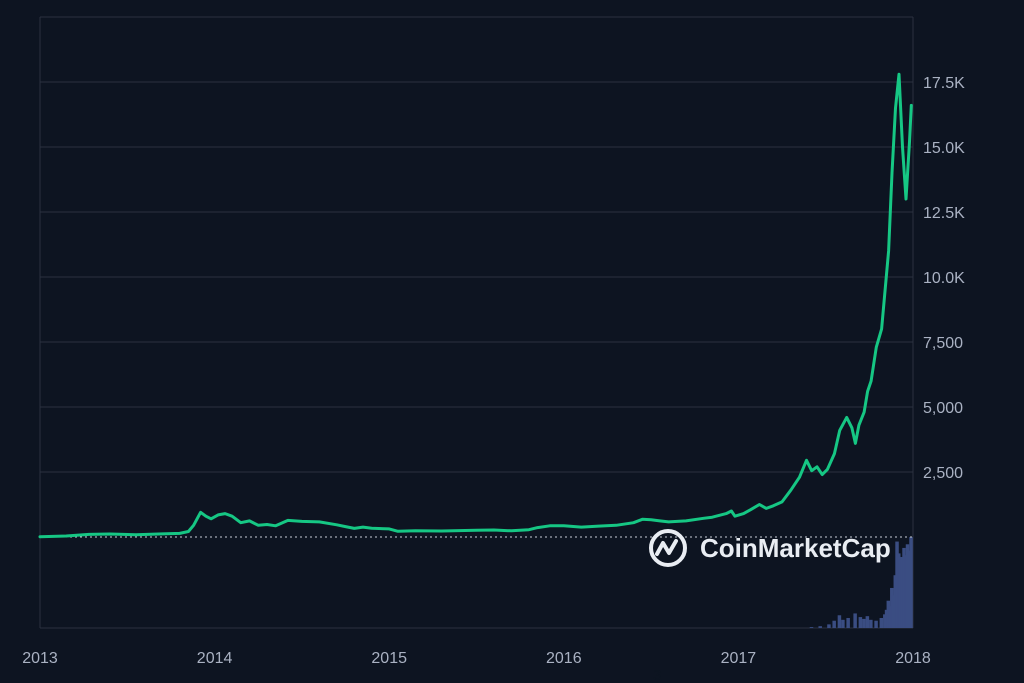  What do you see at coordinates (943, 473) in the screenshot?
I see `y-tick-label-0: 2,500` at bounding box center [943, 473].